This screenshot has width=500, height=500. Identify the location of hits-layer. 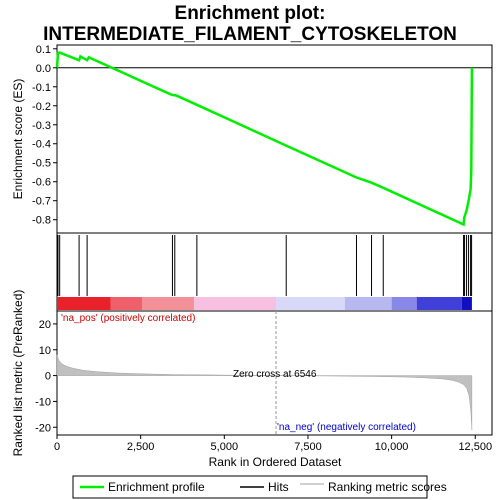
(265, 265).